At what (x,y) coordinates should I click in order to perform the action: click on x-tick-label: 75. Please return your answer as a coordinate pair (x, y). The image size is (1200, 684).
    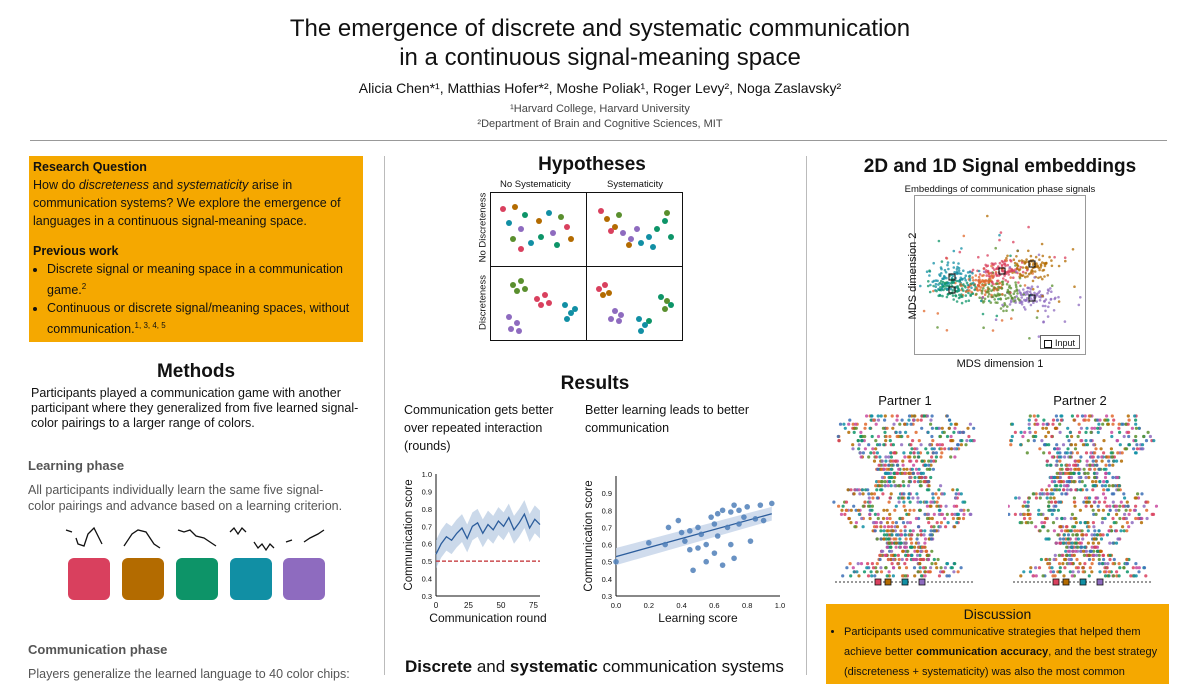
    Looking at the image, I should click on (533, 605).